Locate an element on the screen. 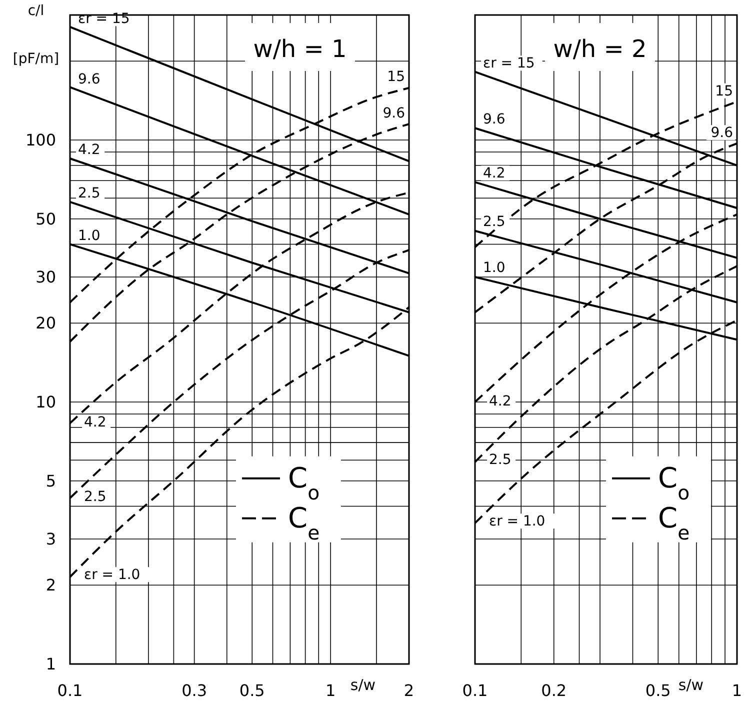 The image size is (752, 708). x-tick-label: 0.2 is located at coordinates (554, 690).